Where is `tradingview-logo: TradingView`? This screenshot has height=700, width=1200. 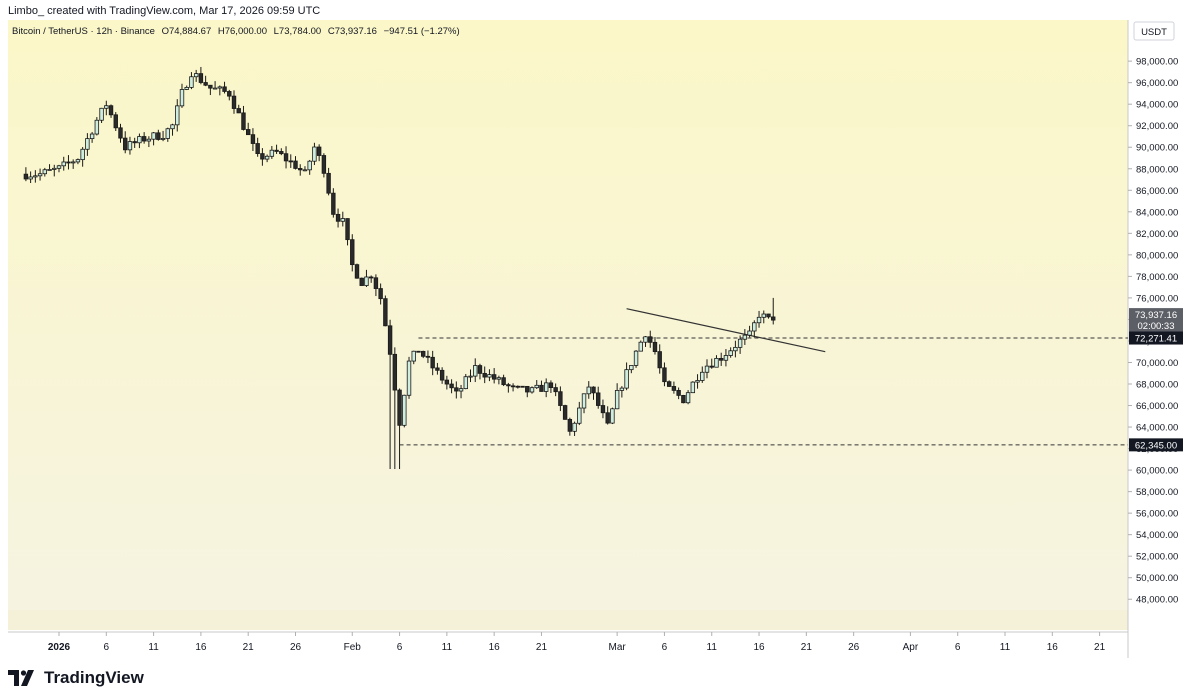 tradingview-logo: TradingView is located at coordinates (76, 678).